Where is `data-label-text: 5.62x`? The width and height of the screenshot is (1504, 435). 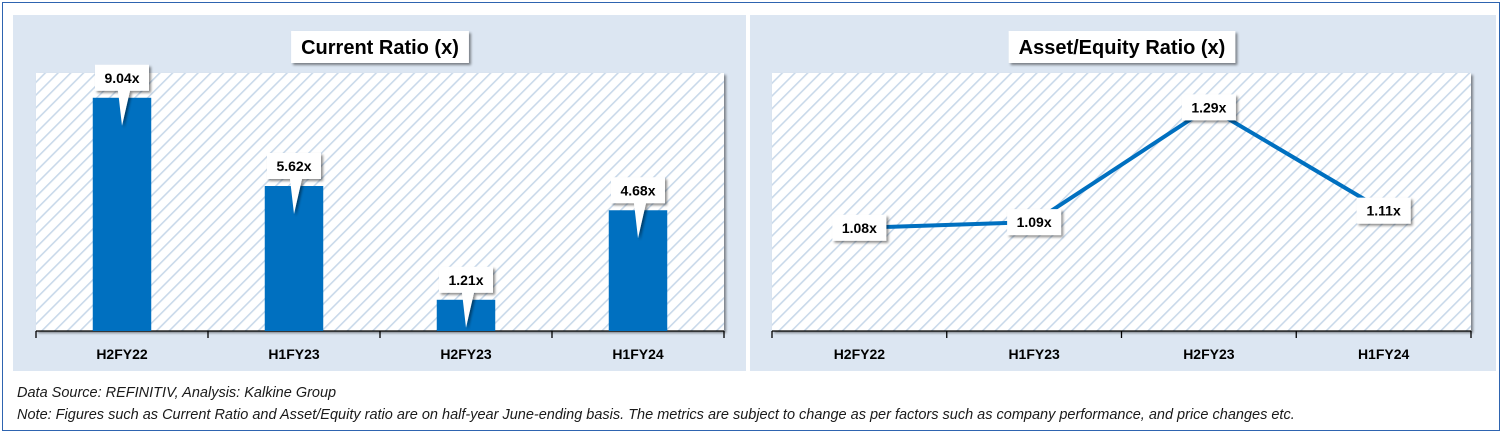
data-label-text: 5.62x is located at coordinates (293, 166).